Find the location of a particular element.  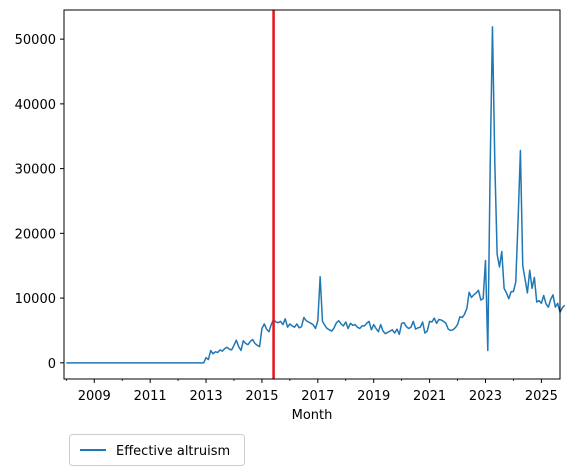

x-tick-label: 2017 is located at coordinates (317, 396).